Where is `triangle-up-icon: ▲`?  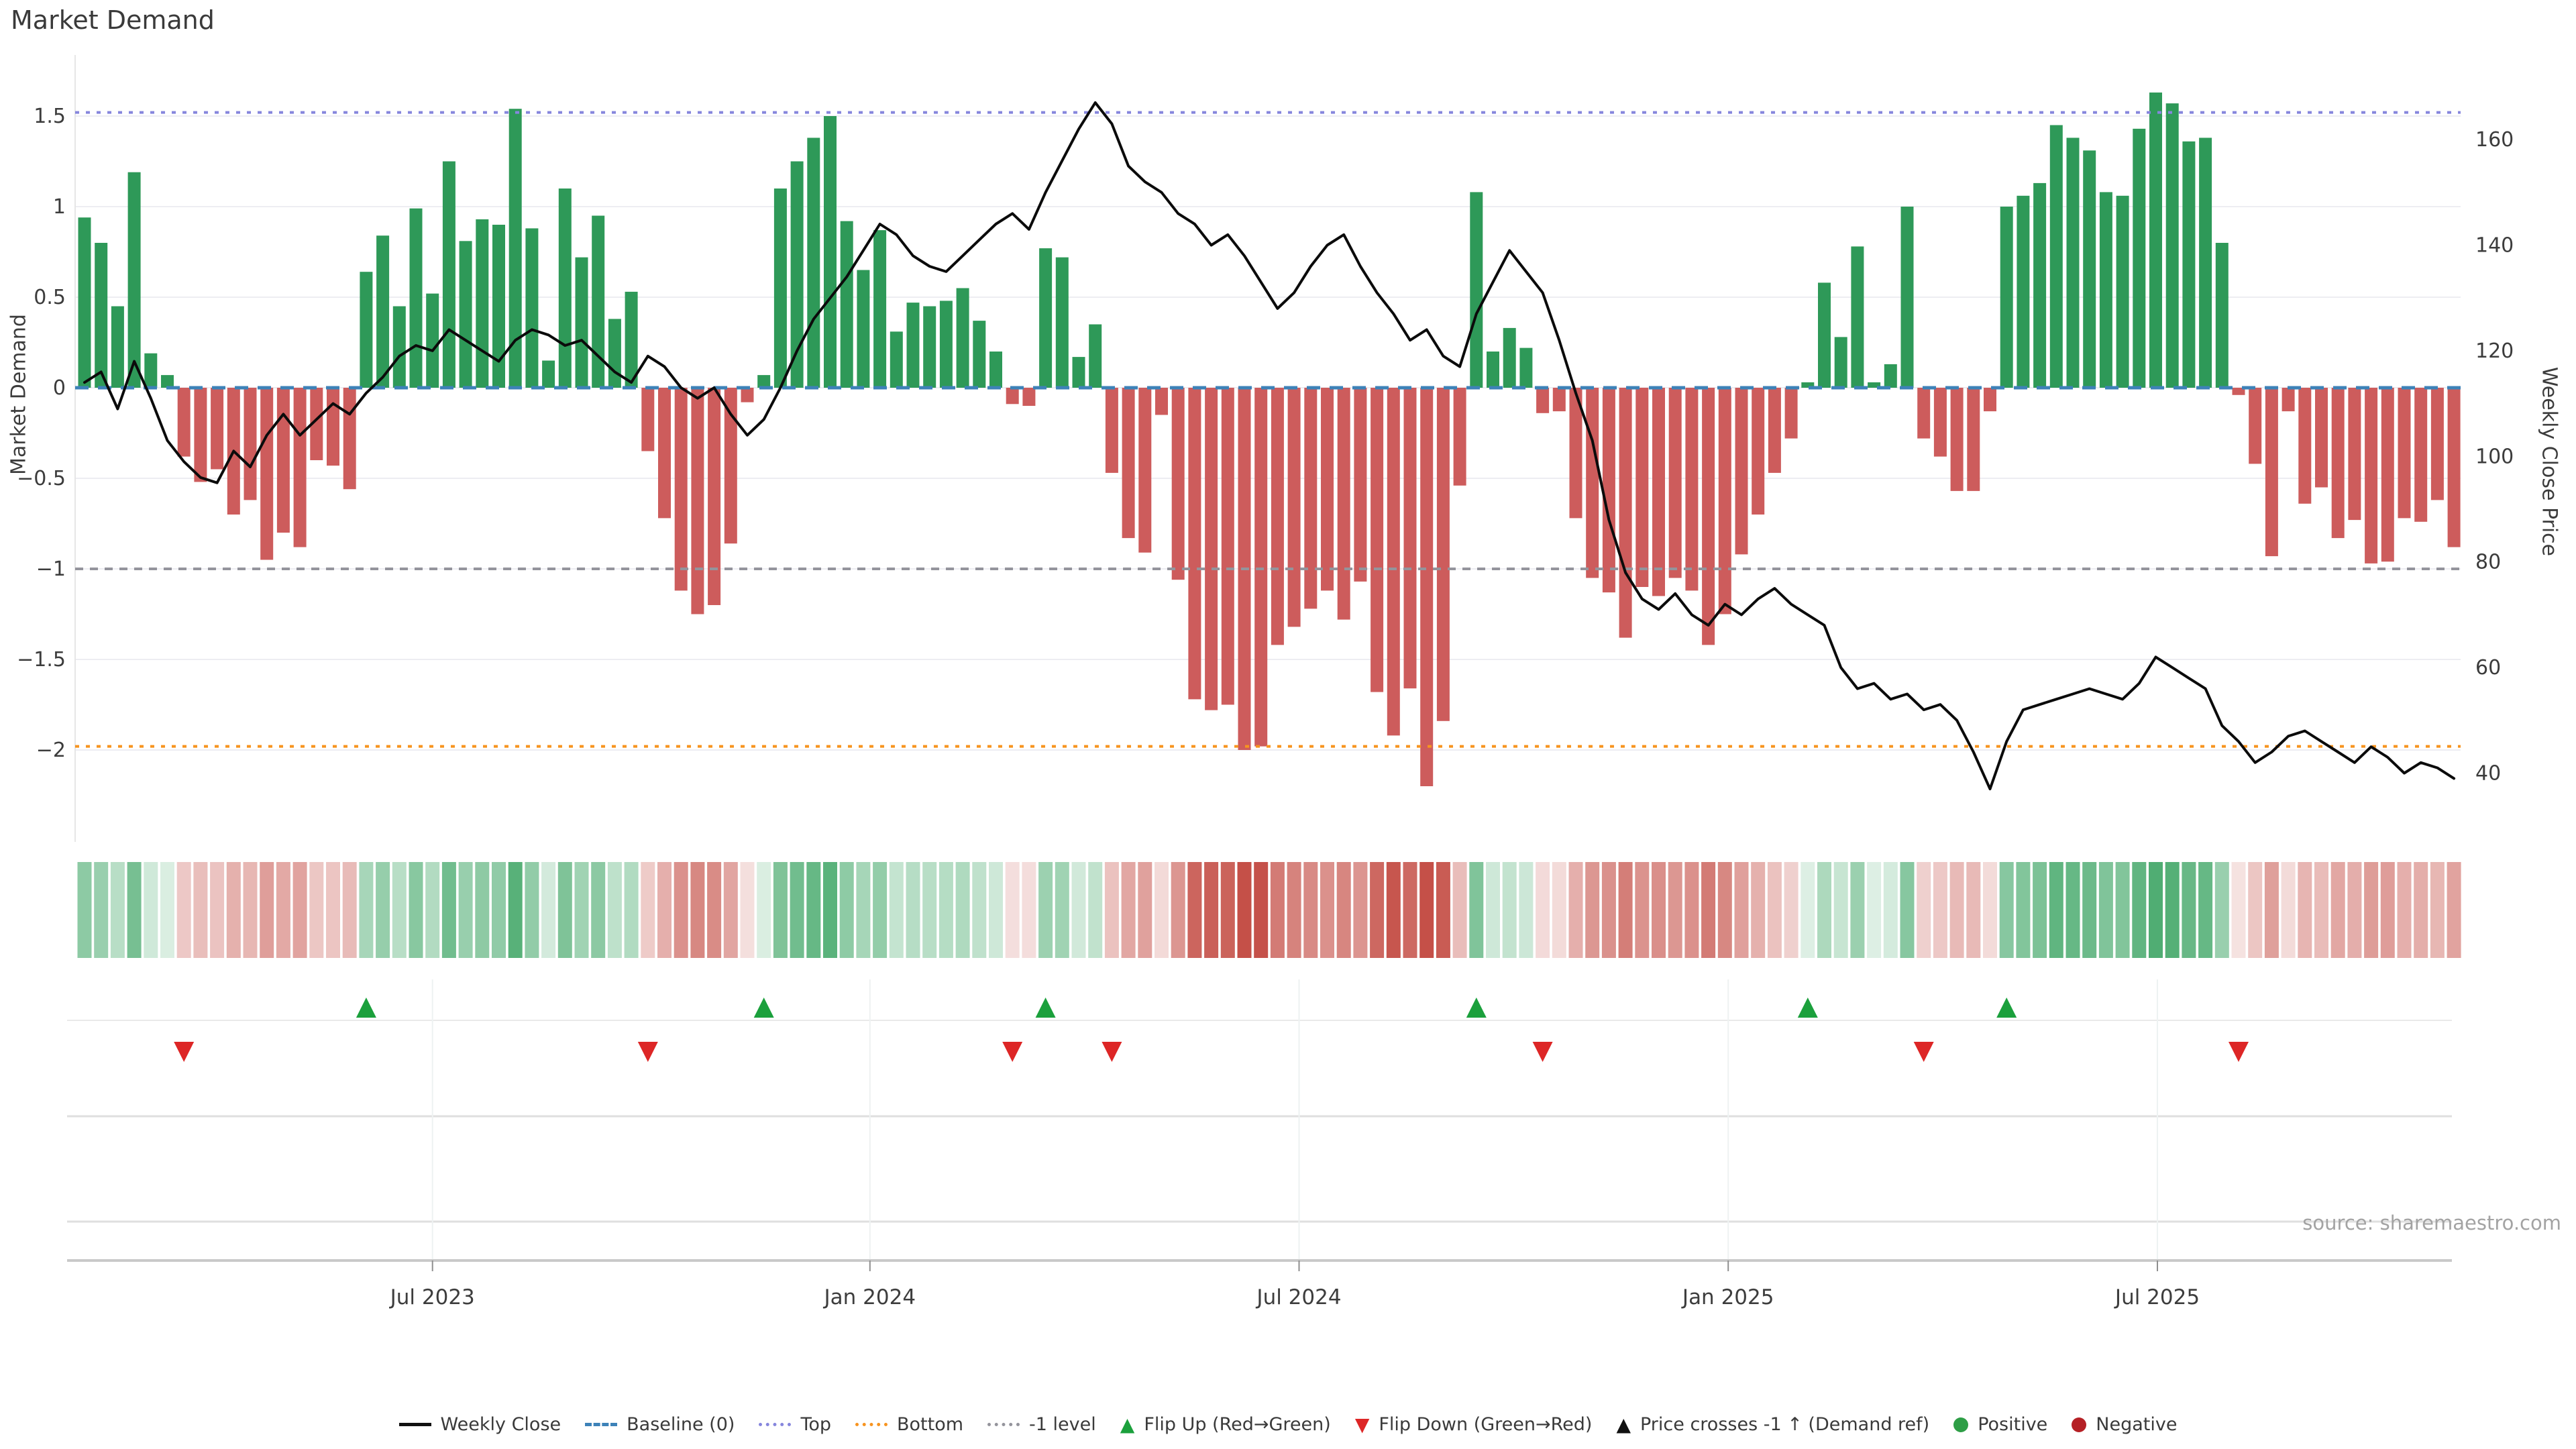
triangle-up-icon: ▲ is located at coordinates (1127, 1424).